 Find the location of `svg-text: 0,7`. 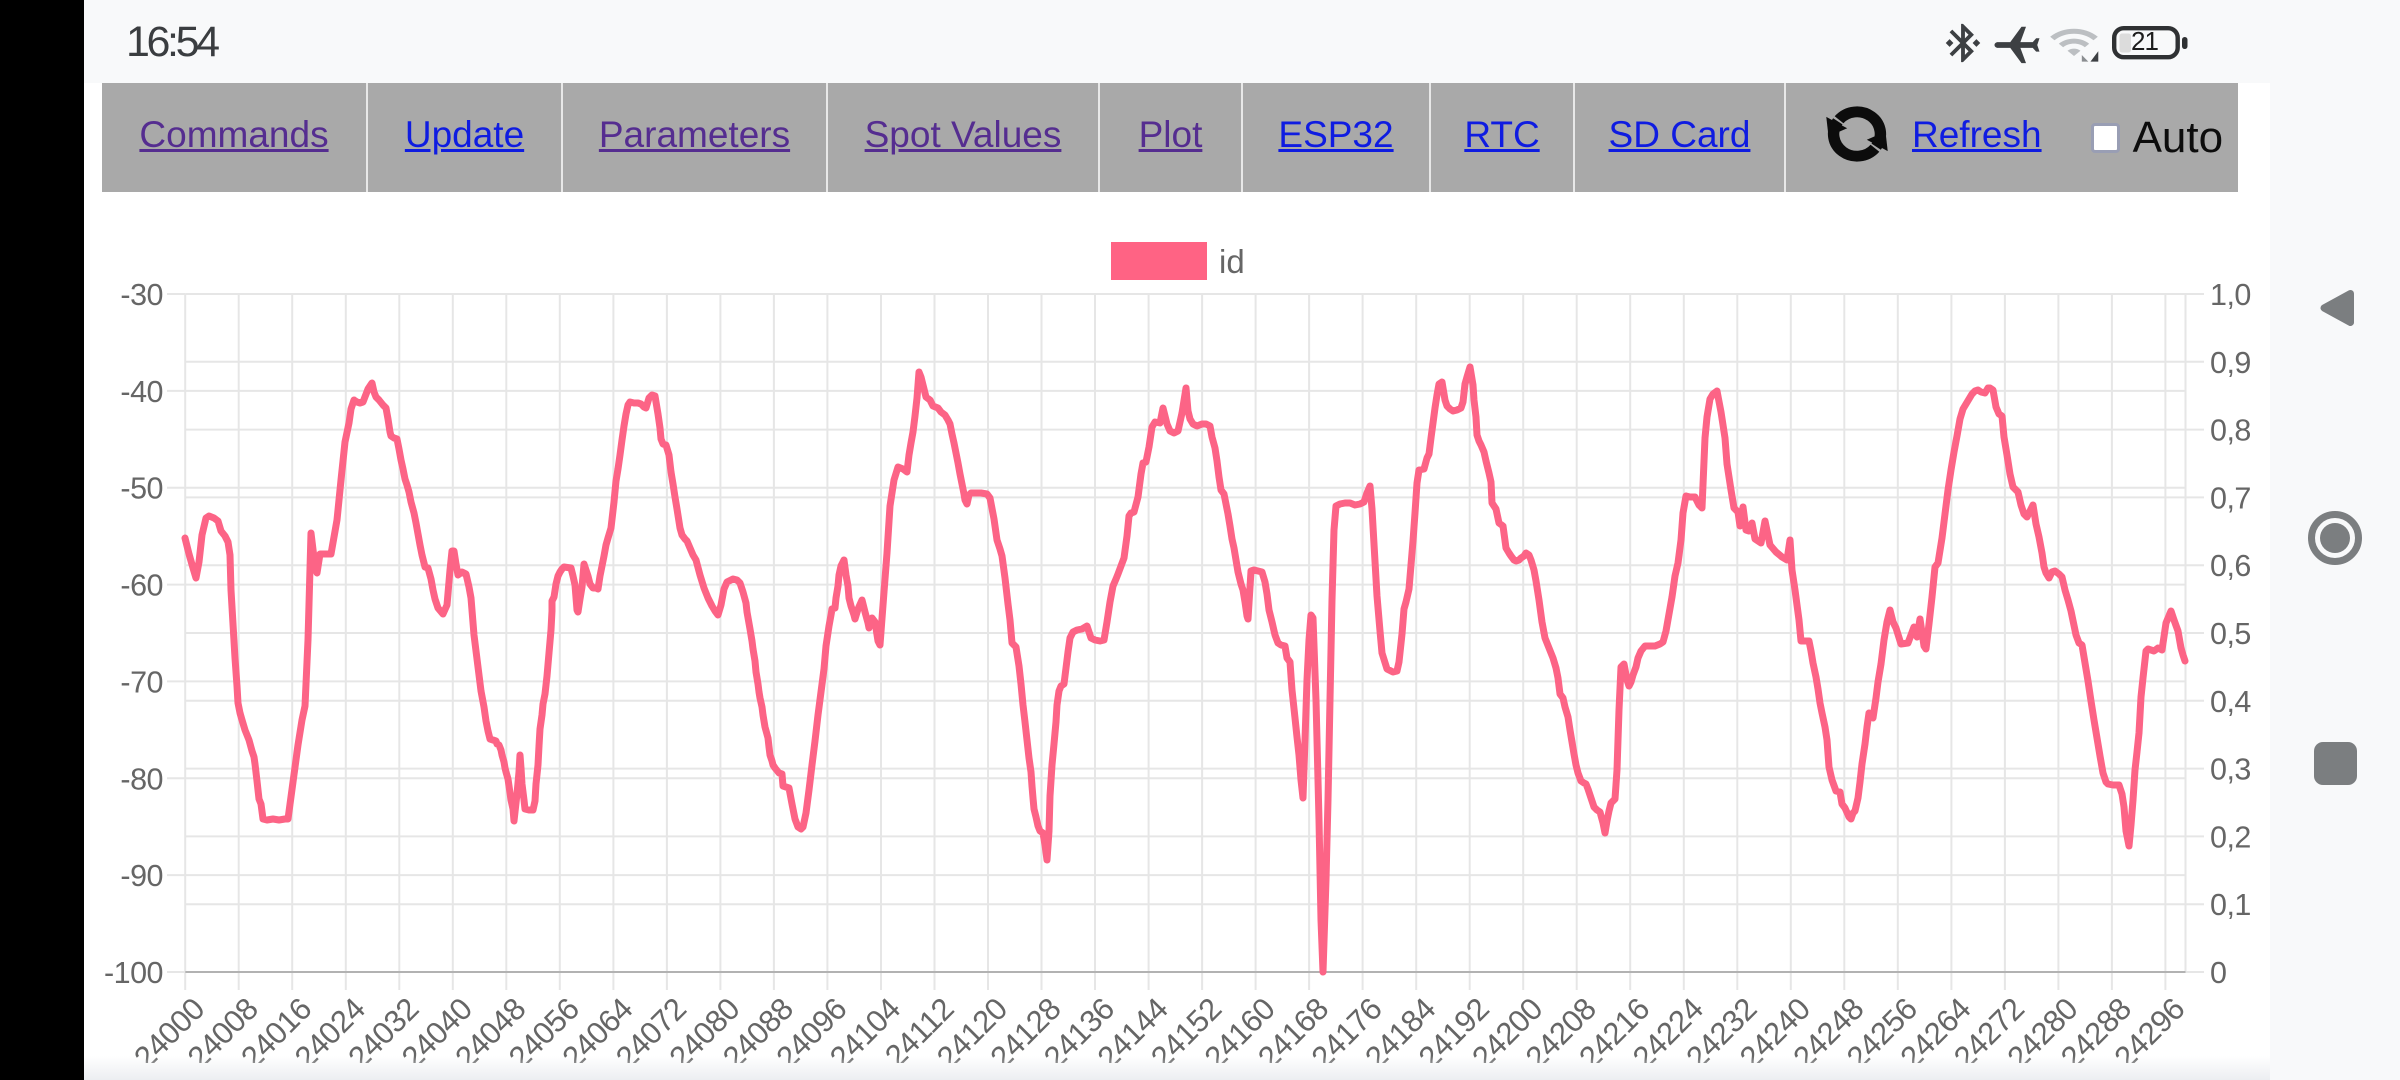

svg-text: 0,7 is located at coordinates (2230, 498).